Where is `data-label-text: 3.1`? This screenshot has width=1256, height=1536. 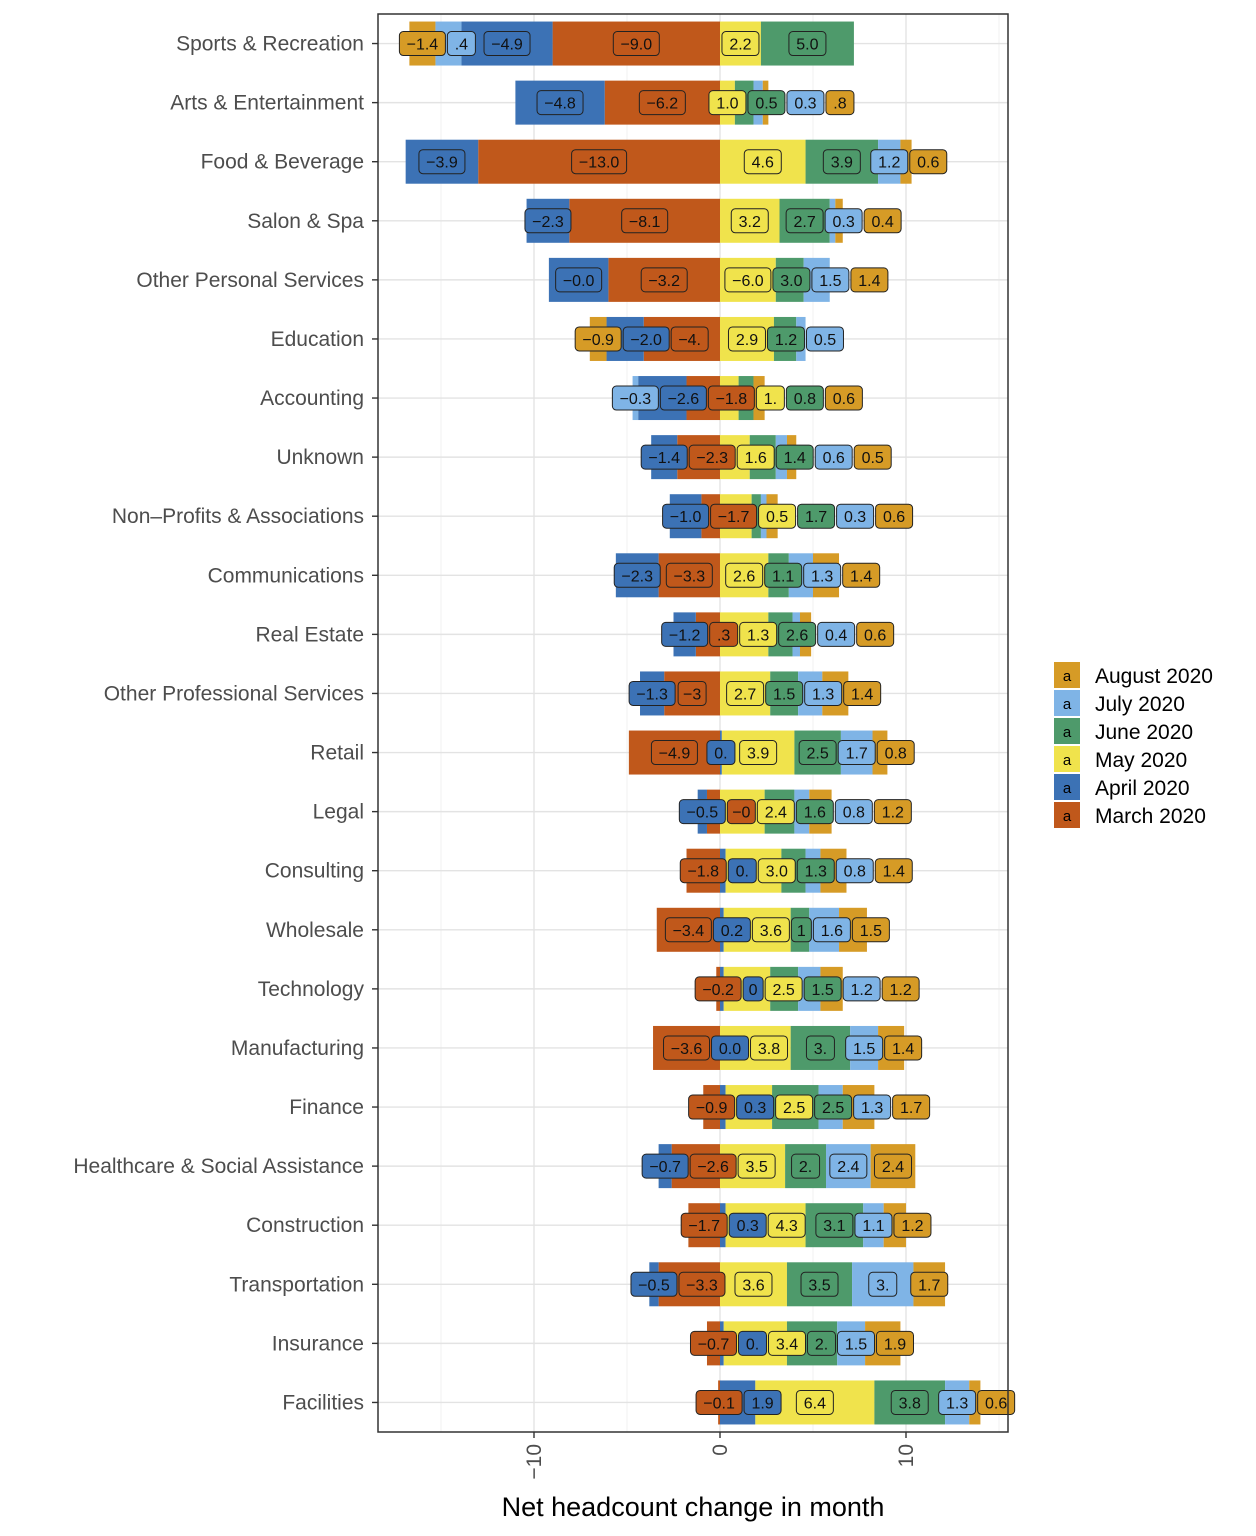
data-label-text: 3.1 is located at coordinates (834, 1226).